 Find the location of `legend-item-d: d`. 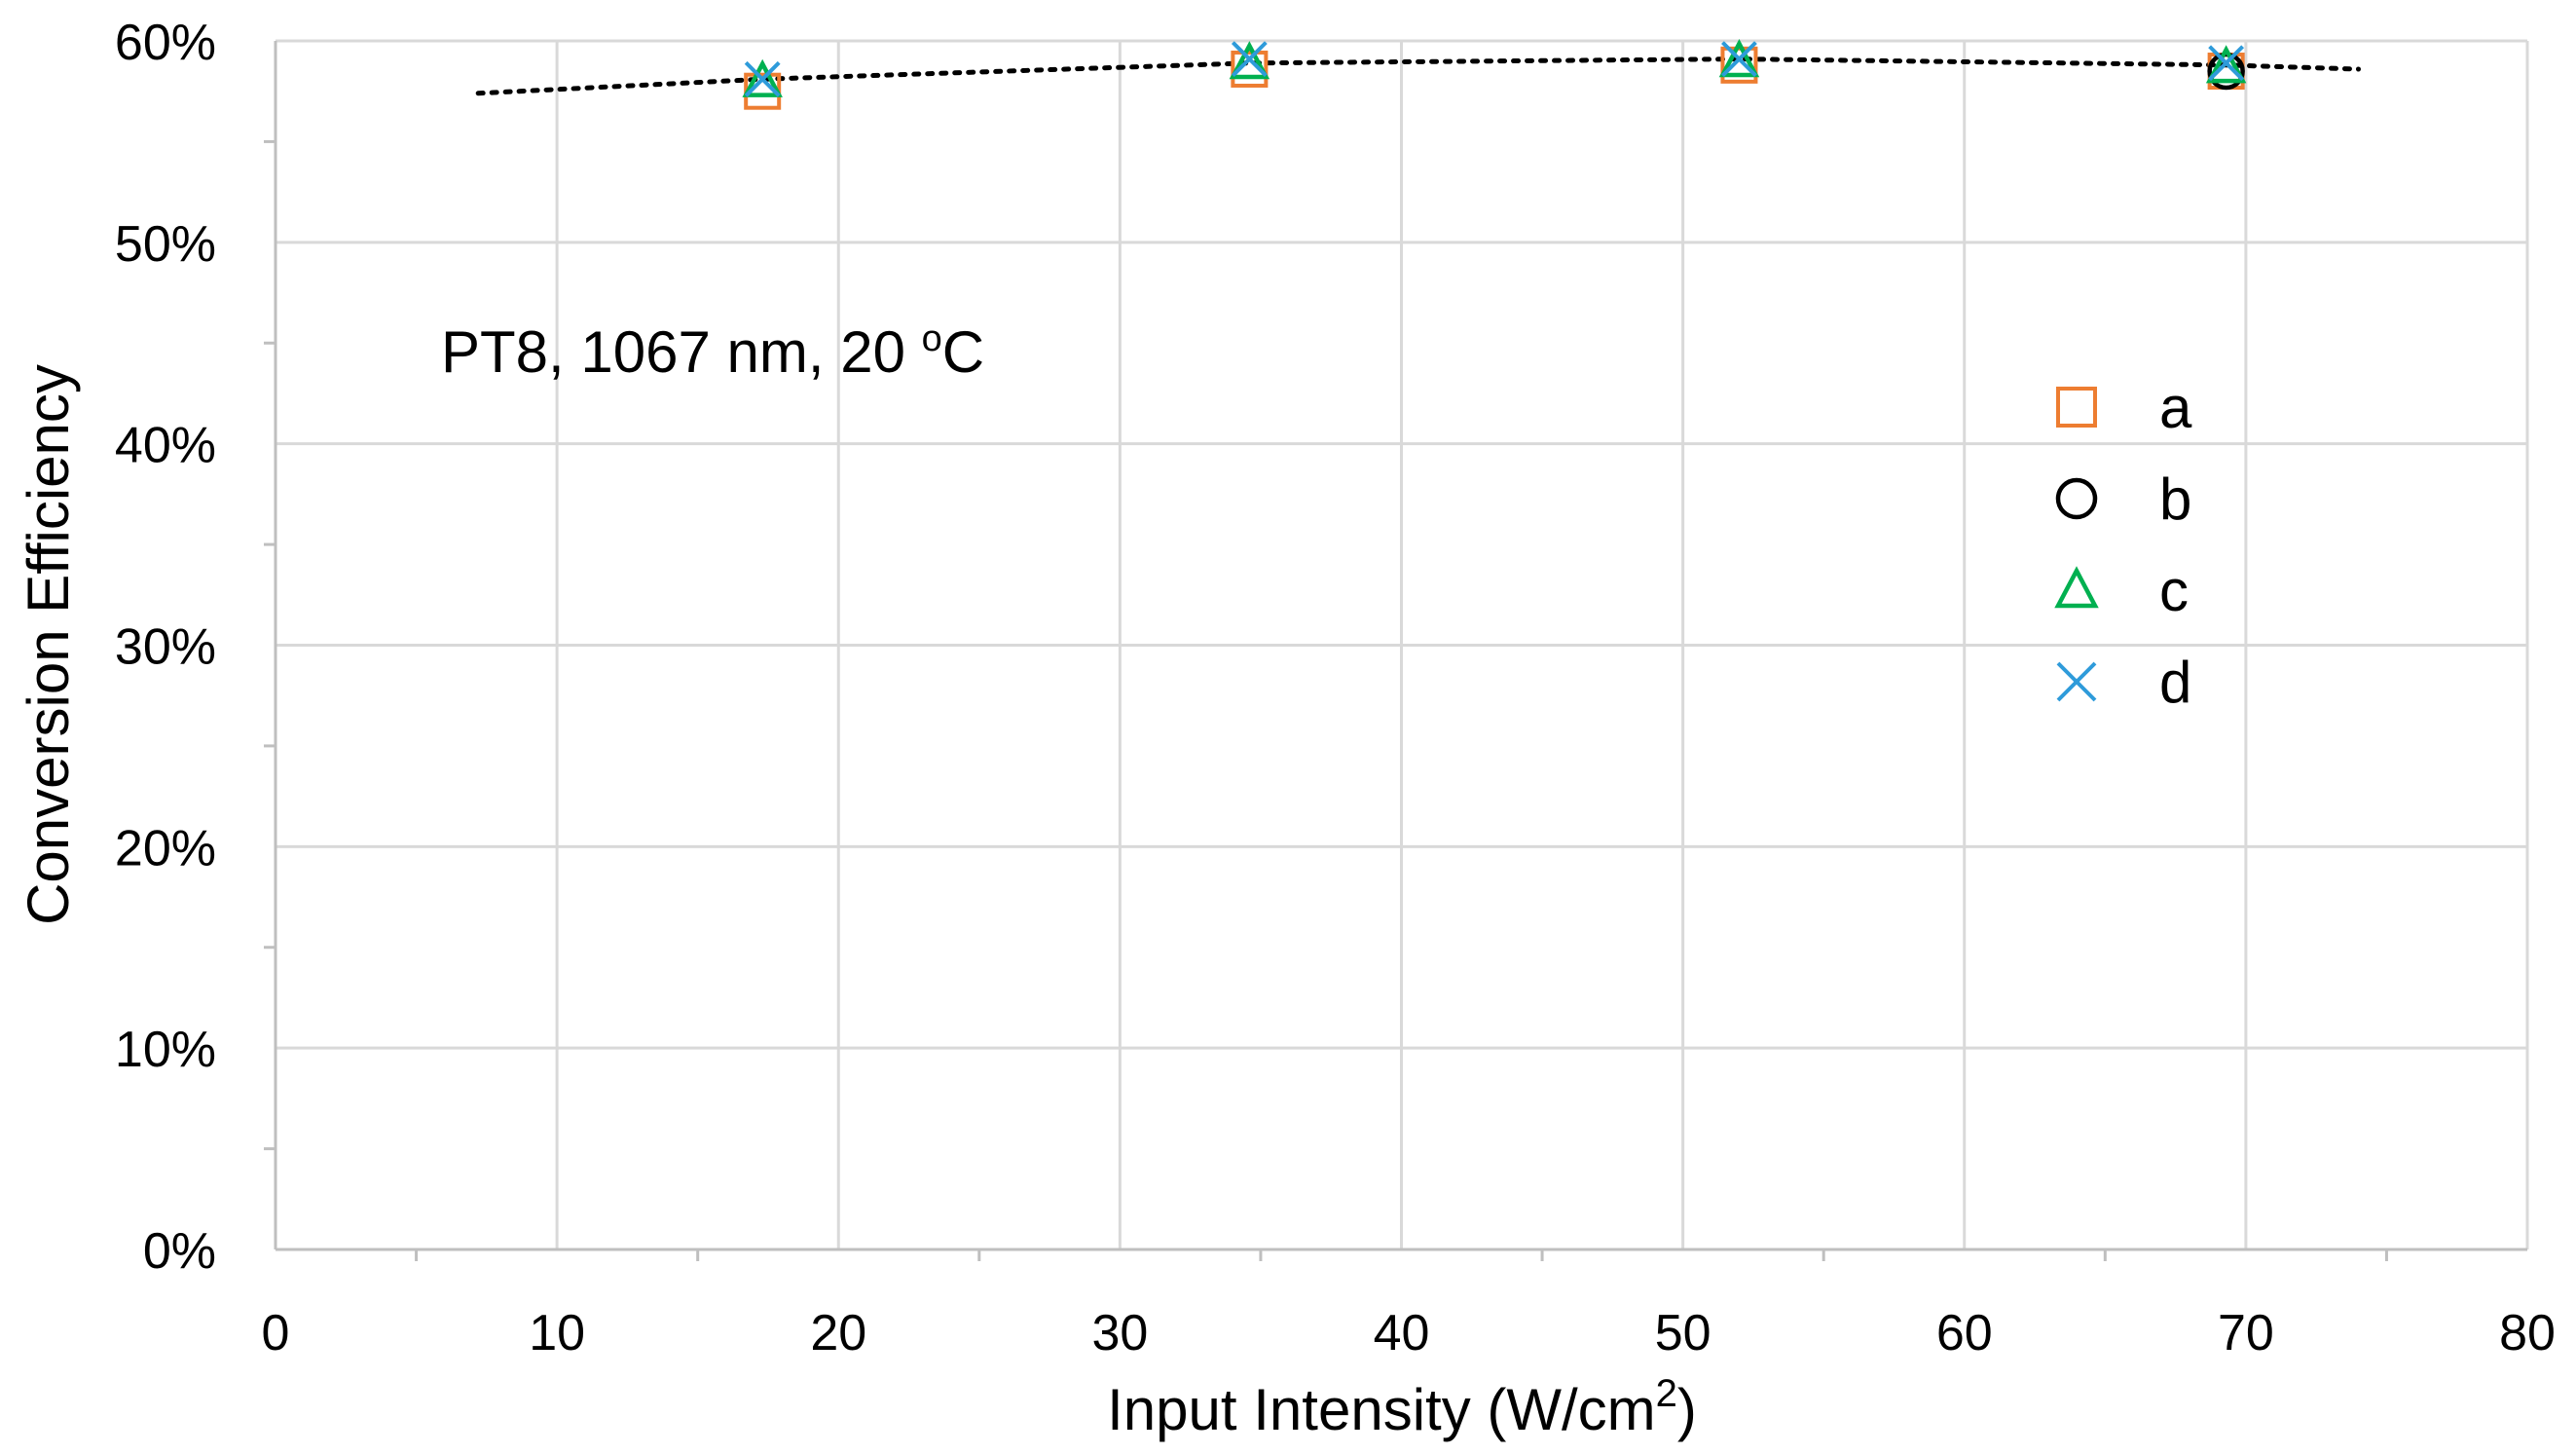

legend-item-d: d is located at coordinates (2123, 682).